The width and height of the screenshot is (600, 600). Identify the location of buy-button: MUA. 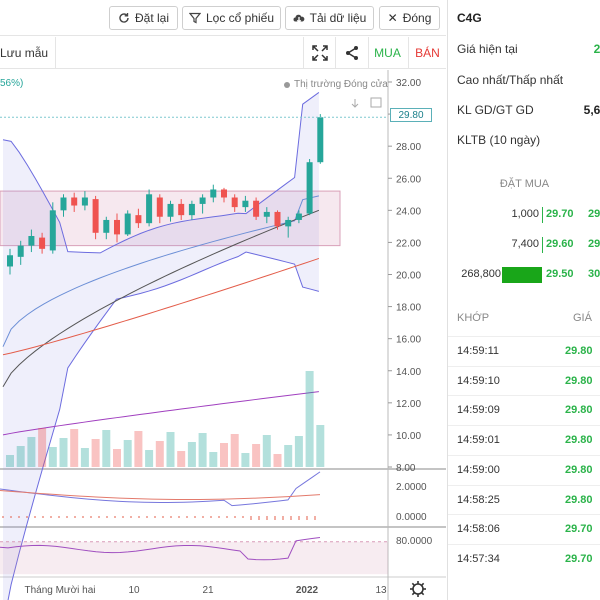
(387, 53).